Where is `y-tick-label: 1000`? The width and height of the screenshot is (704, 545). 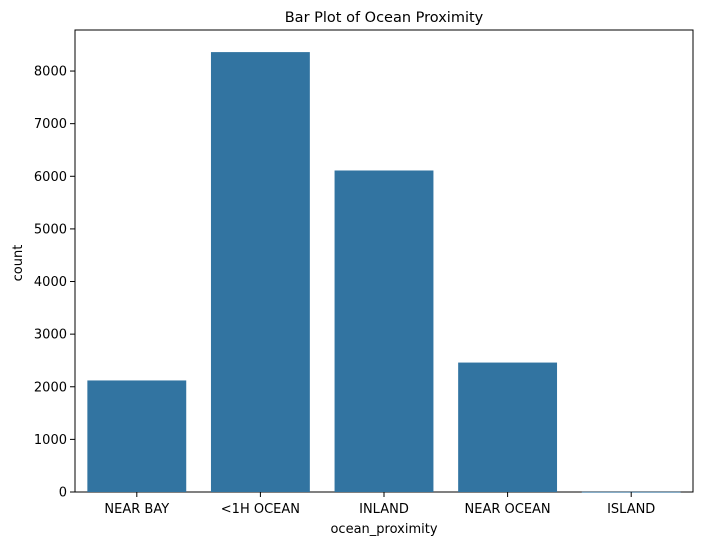
y-tick-label: 1000 is located at coordinates (50, 440).